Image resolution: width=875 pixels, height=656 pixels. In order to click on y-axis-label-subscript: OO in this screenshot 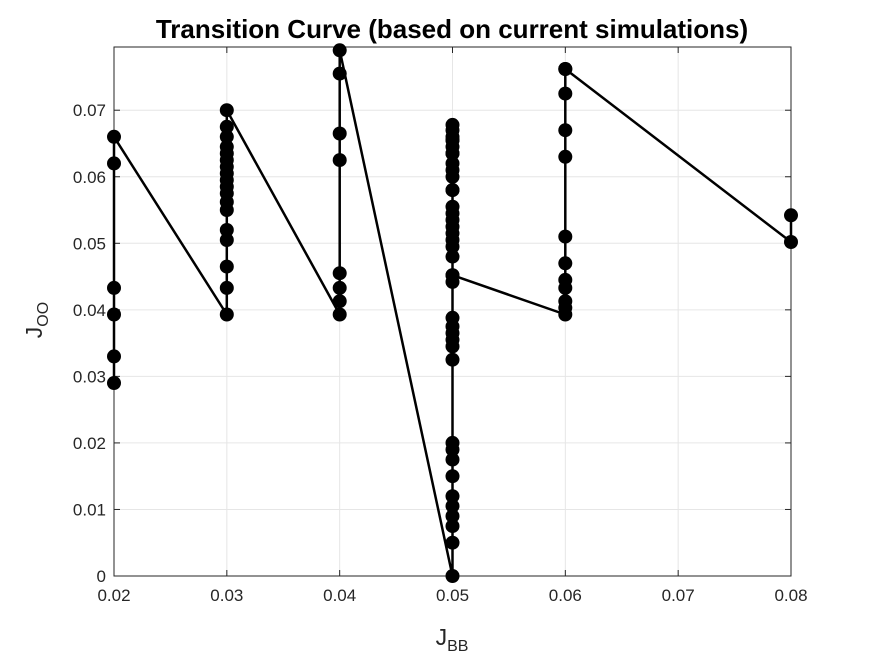, I will do `click(43, 314)`.